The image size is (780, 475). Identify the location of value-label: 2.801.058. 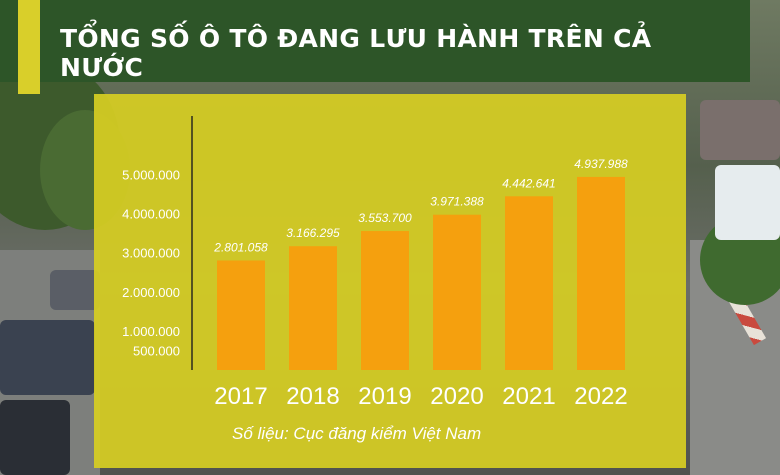
(240, 247).